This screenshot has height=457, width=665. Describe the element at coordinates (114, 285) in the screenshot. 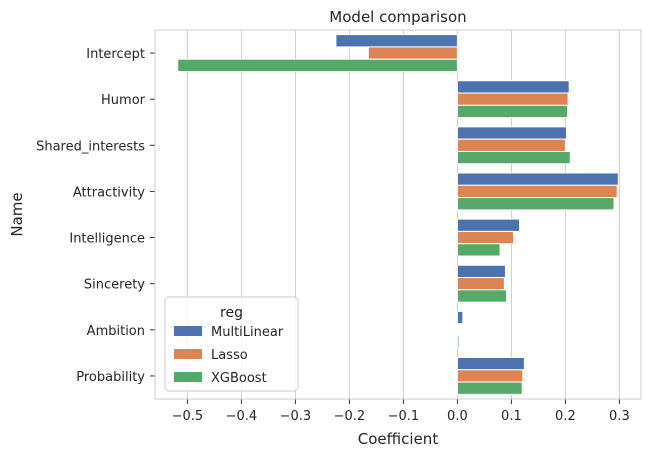

I see `category-label: Sincerety` at that location.